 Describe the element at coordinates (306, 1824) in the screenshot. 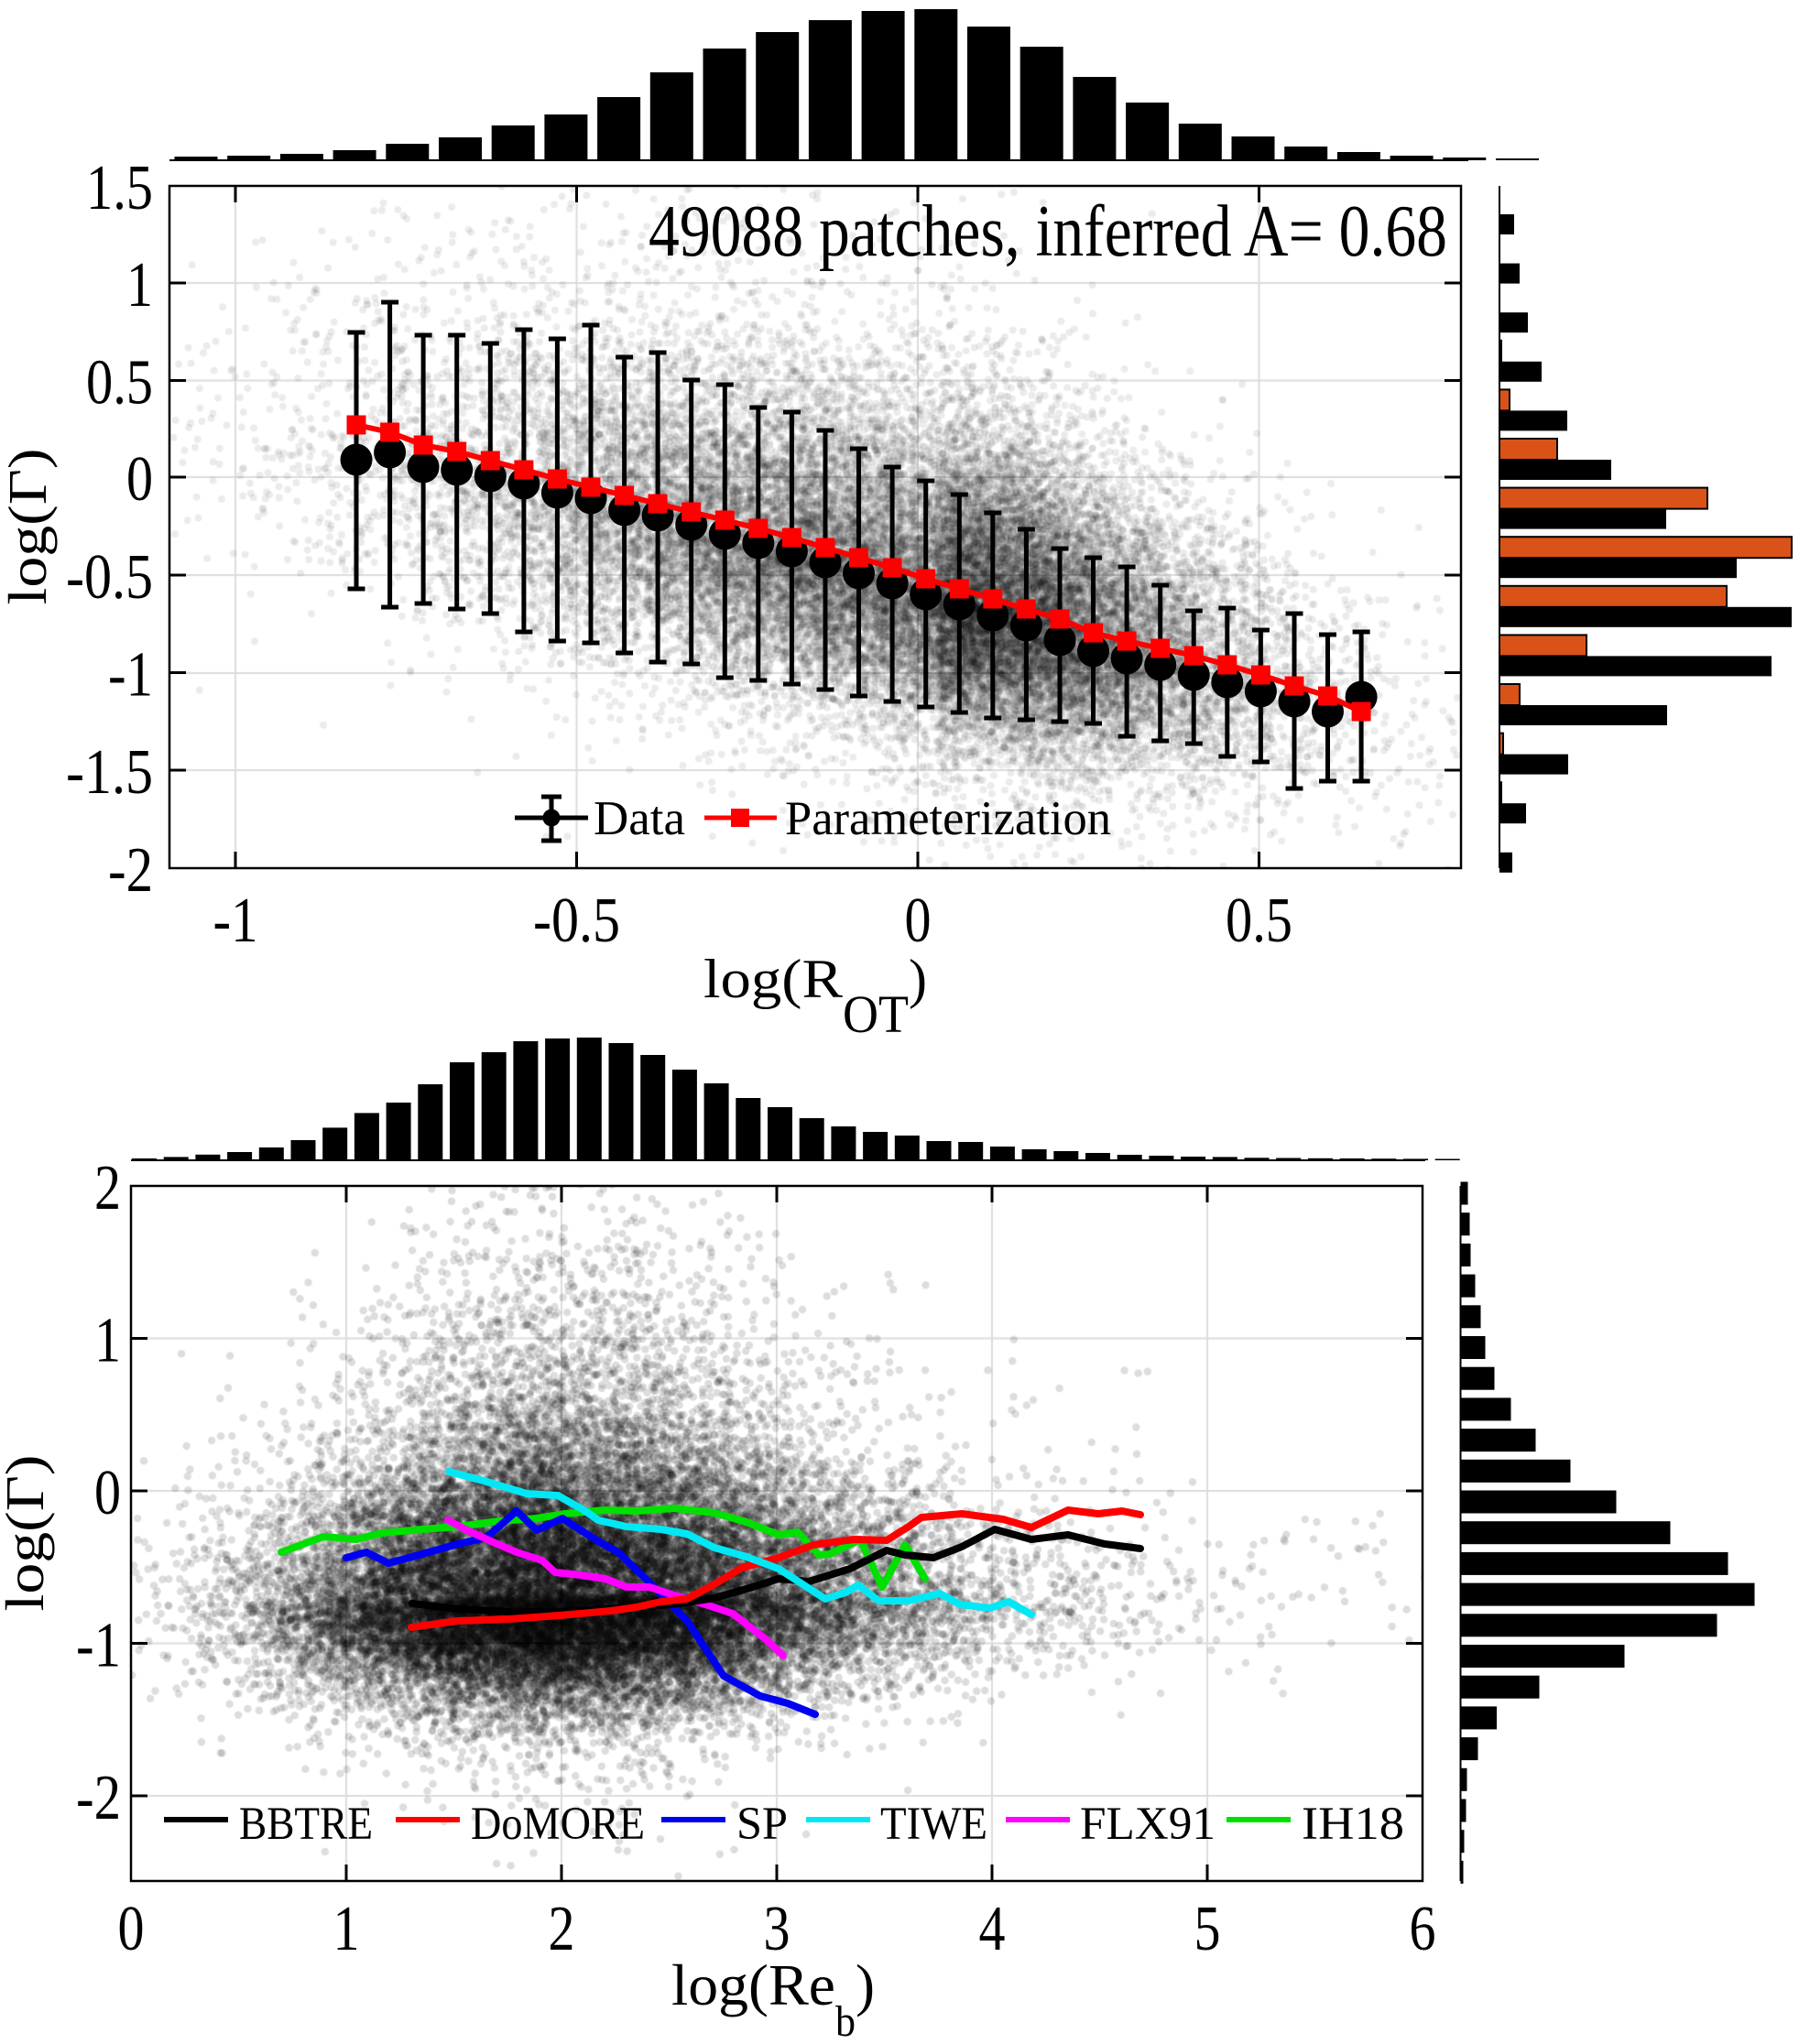

I see `svg-text: BBTRE` at that location.